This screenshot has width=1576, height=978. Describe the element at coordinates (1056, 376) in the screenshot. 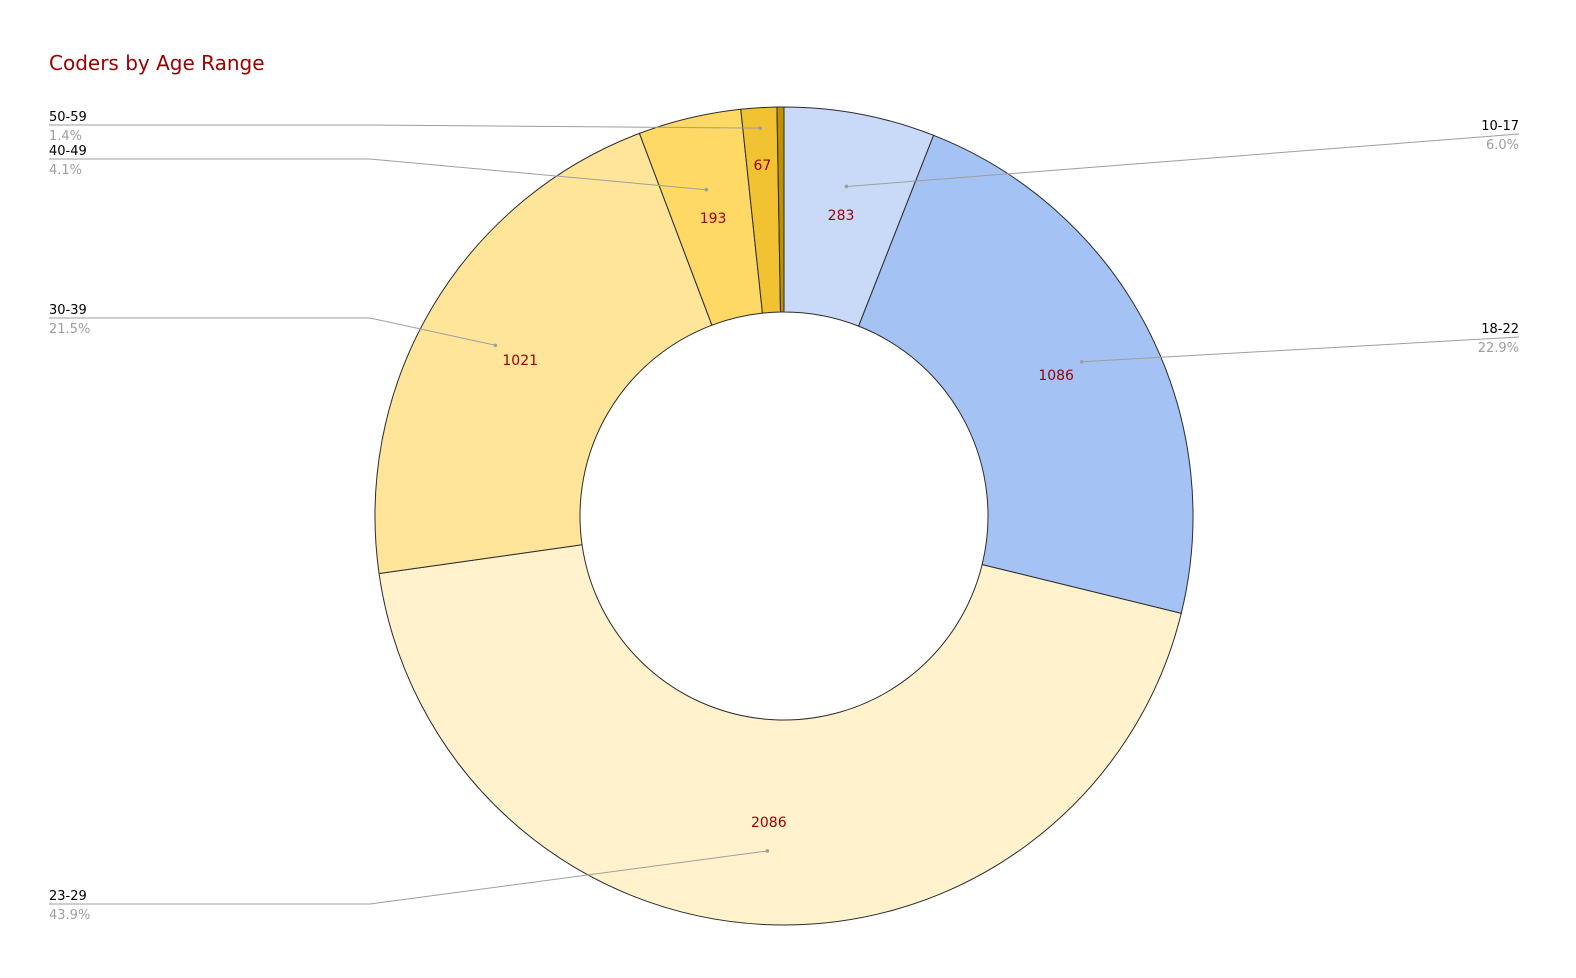

I see `value-label-18-22: 1086` at that location.